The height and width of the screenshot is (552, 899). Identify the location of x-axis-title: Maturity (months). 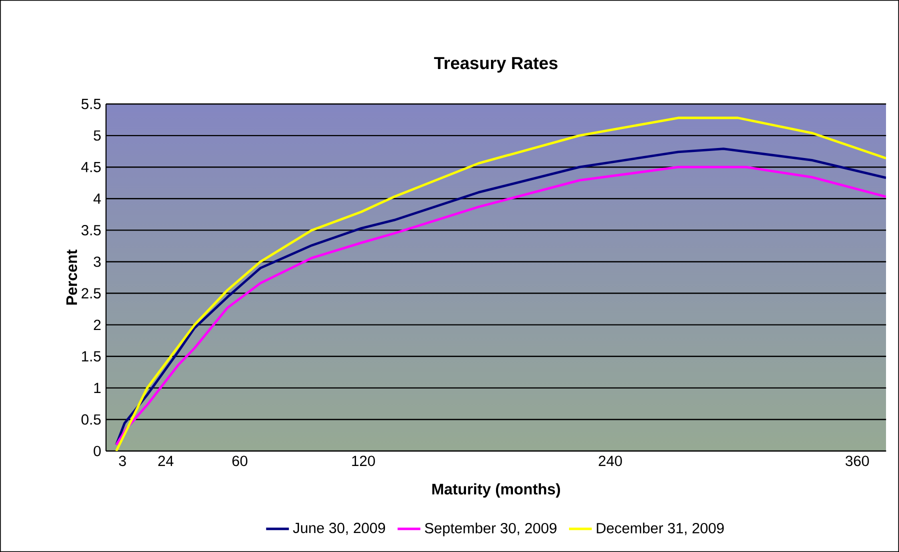
(496, 490).